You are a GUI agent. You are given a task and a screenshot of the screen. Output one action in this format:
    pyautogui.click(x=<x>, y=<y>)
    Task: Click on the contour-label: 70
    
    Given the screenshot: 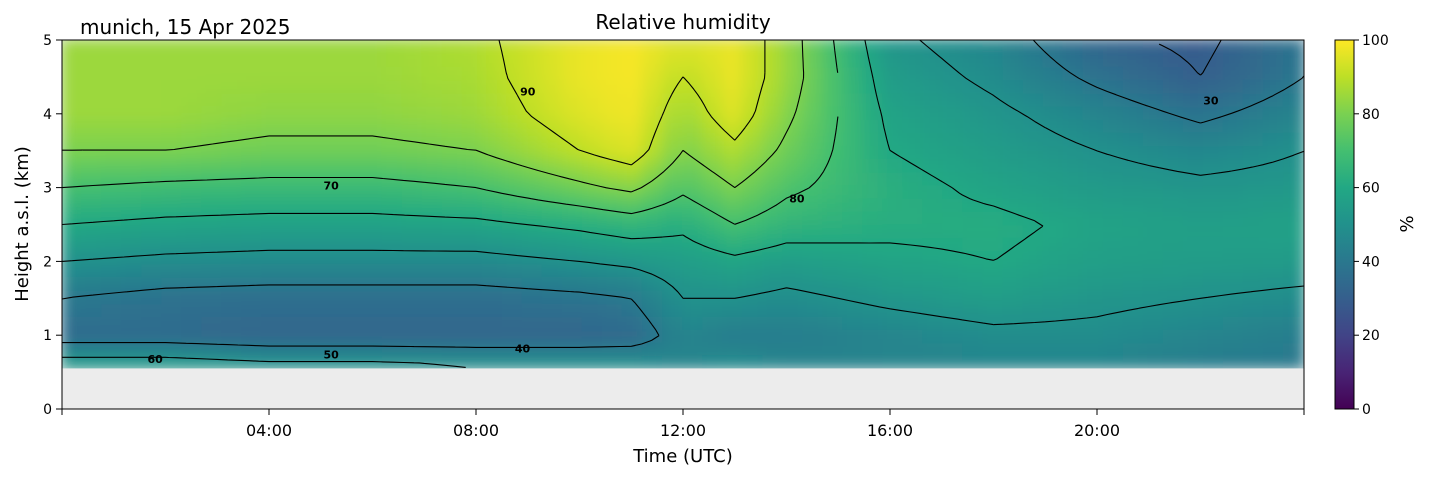 What is the action you would take?
    pyautogui.click(x=331, y=185)
    